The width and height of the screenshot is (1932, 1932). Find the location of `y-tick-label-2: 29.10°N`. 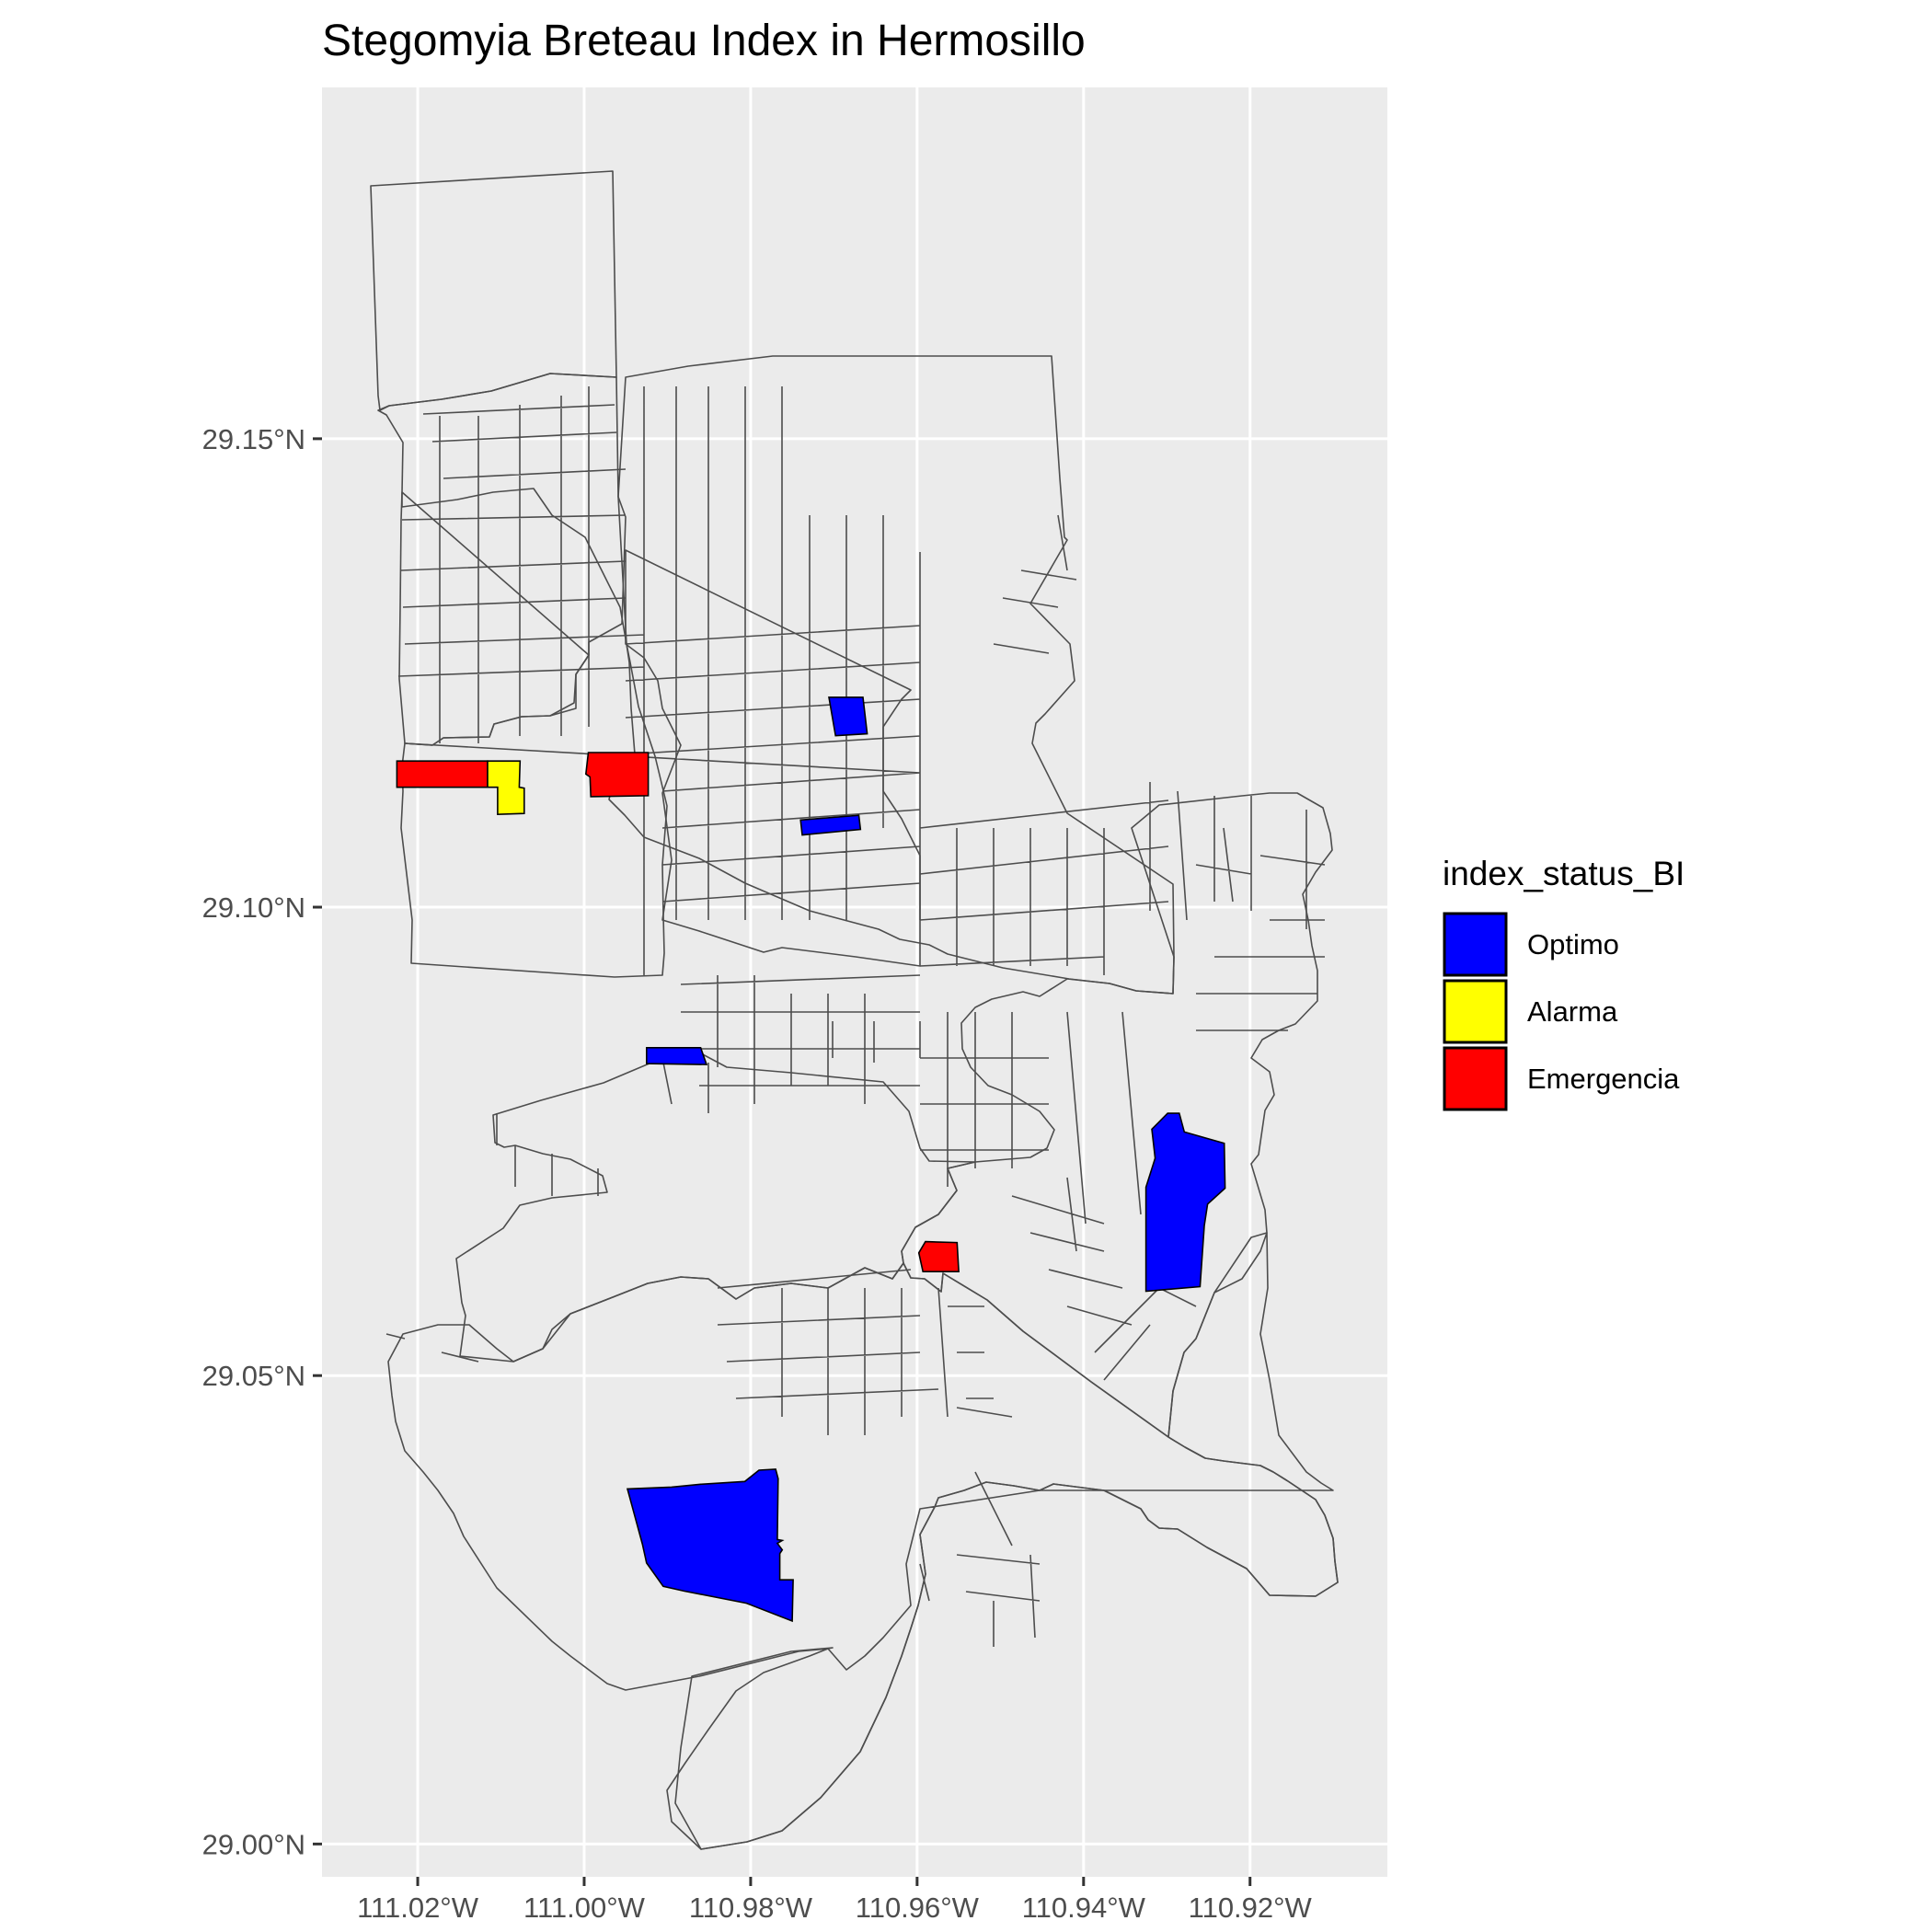

y-tick-label-2: 29.10°N is located at coordinates (253, 907).